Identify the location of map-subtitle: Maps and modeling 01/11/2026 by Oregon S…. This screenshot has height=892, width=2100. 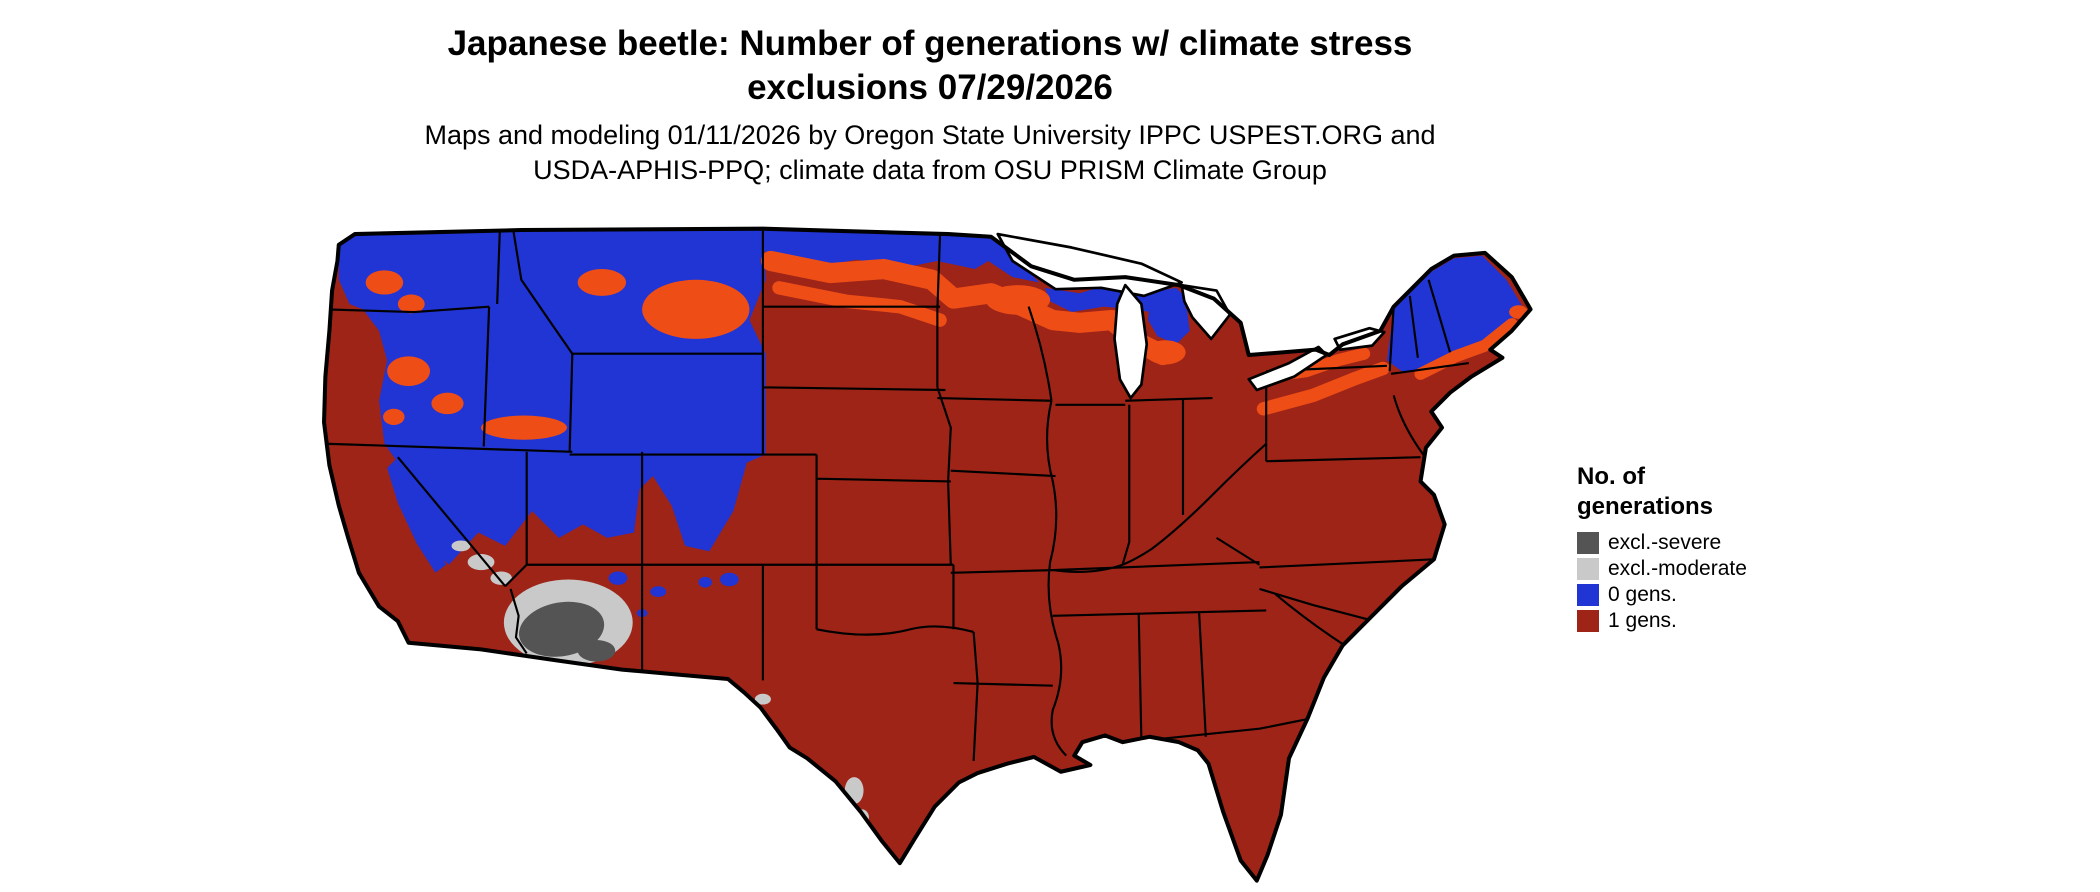
(930, 153).